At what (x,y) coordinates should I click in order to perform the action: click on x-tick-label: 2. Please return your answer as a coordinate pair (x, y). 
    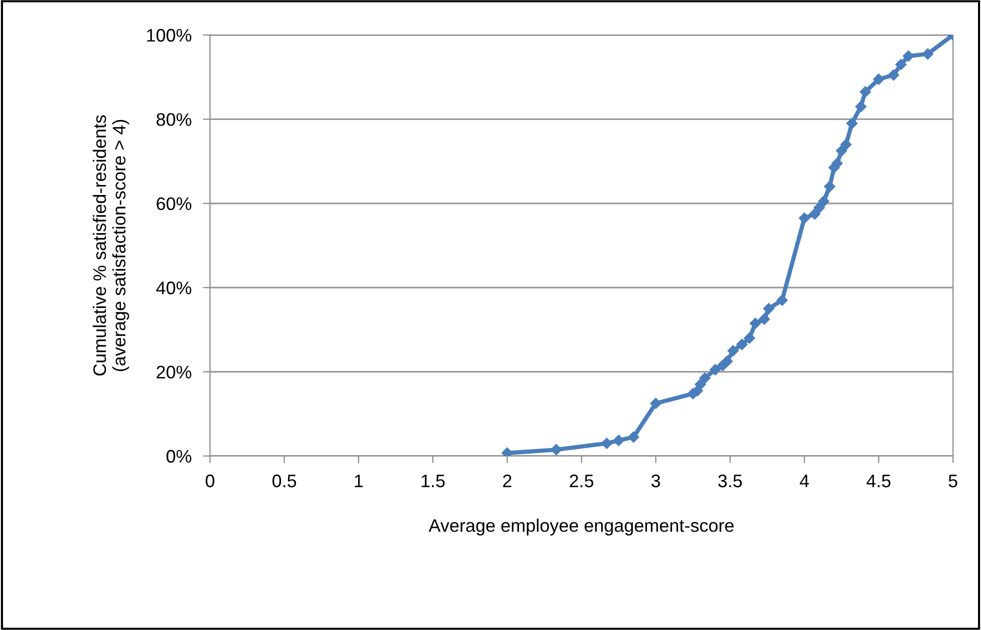
    Looking at the image, I should click on (507, 481).